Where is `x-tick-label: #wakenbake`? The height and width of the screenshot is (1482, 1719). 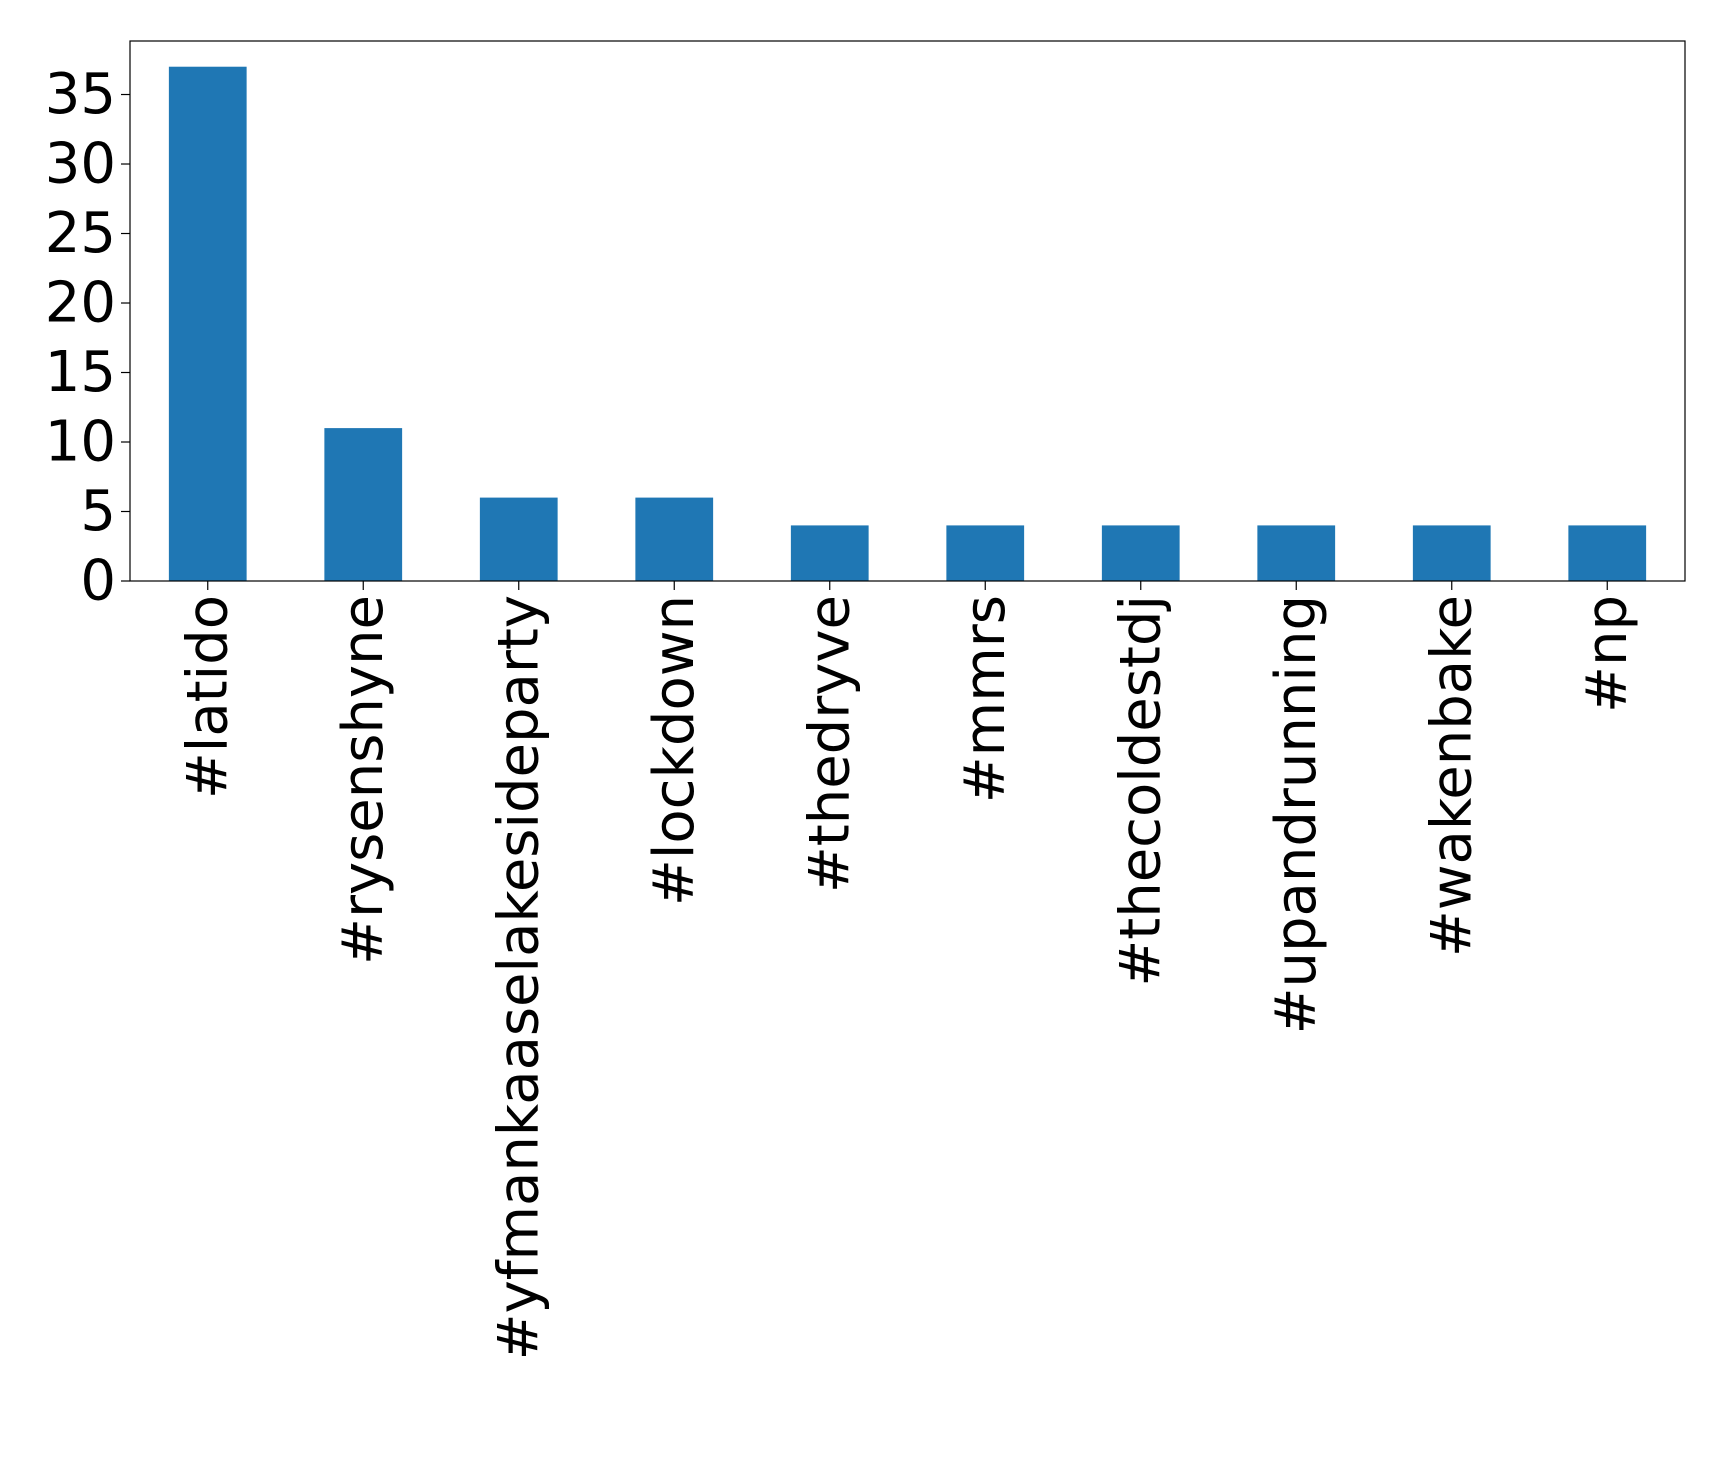
x-tick-label: #wakenbake is located at coordinates (1451, 776).